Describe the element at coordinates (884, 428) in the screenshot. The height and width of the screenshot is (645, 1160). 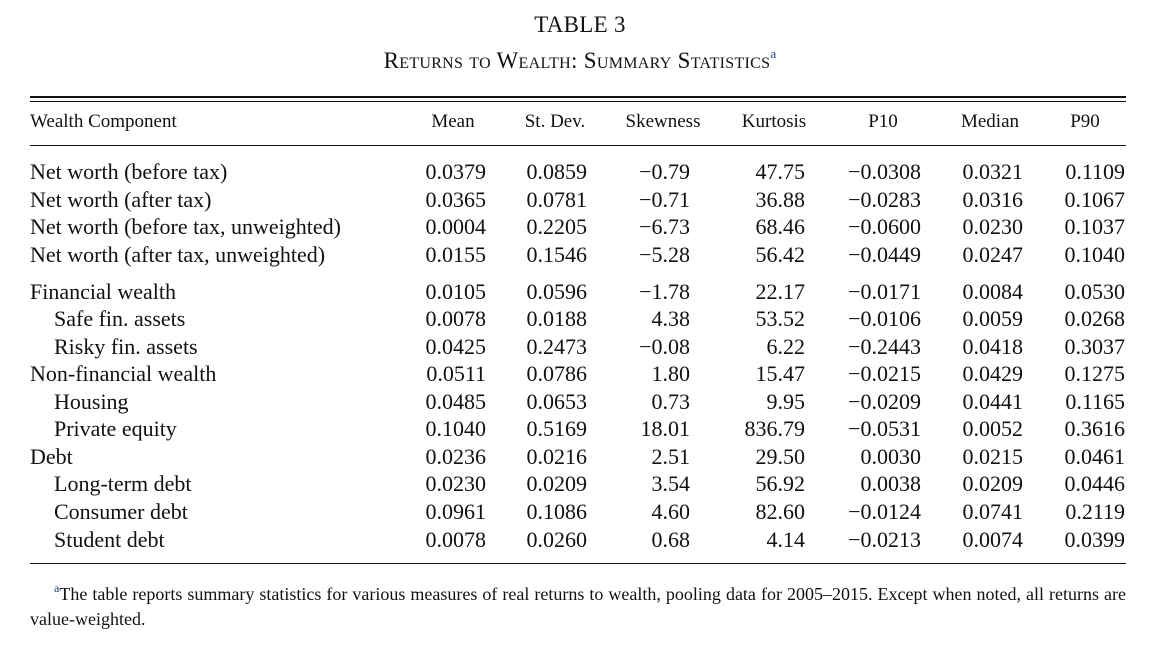
I see `cell-p10: −0.0531` at that location.